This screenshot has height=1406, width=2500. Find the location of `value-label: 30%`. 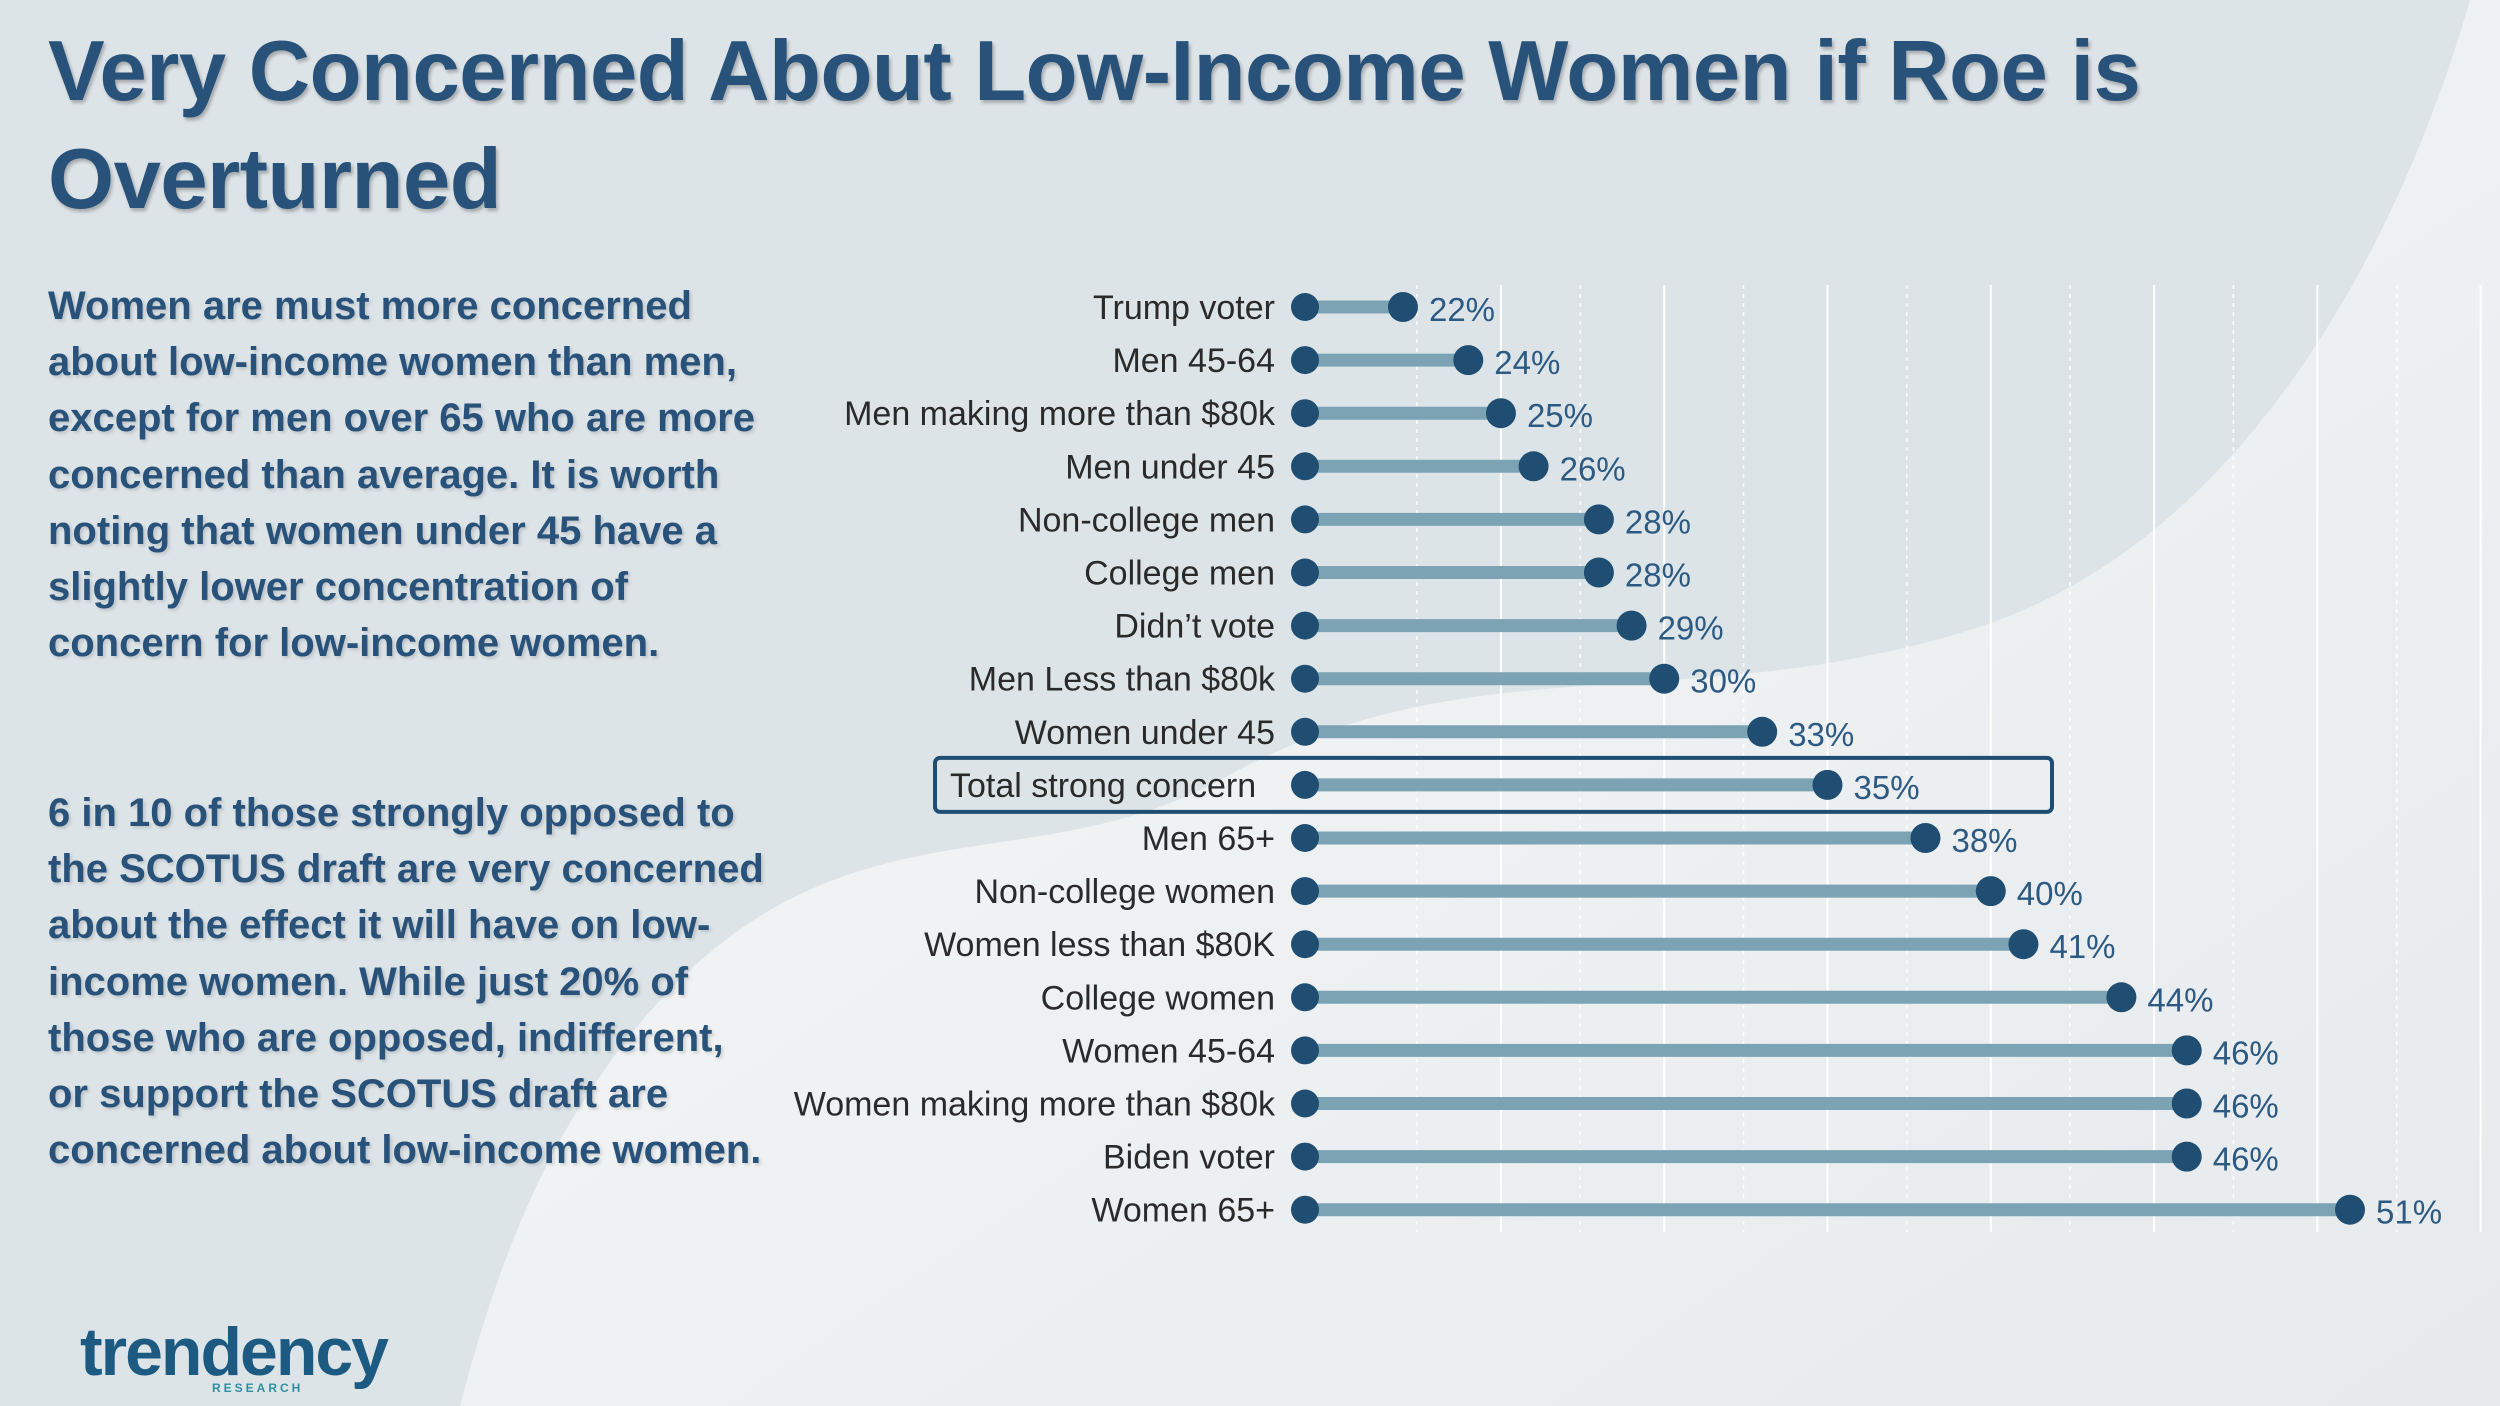

value-label: 30% is located at coordinates (1723, 681).